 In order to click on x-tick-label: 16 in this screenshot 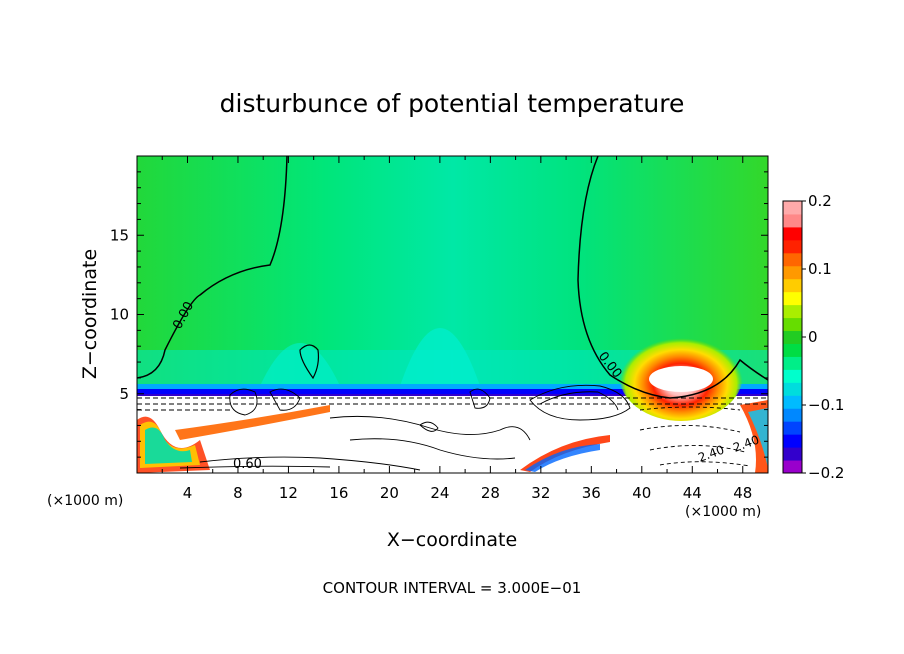, I will do `click(338, 493)`.